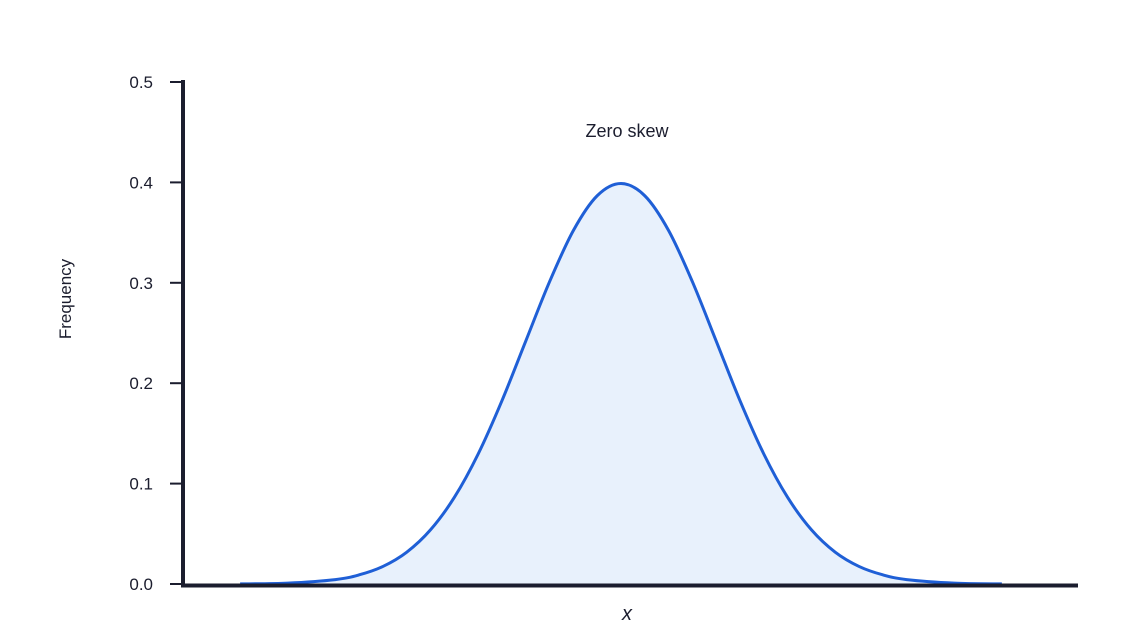  Describe the element at coordinates (141, 283) in the screenshot. I see `y-tick-label: 0.3` at that location.